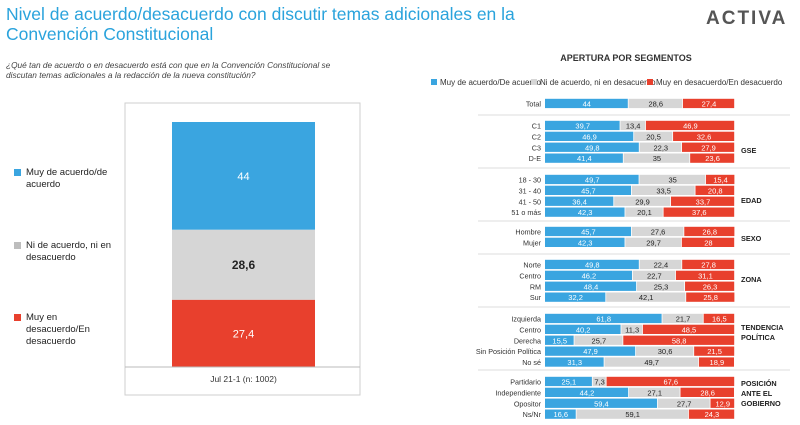 Image resolution: width=800 pixels, height=425 pixels. Describe the element at coordinates (575, 297) in the screenshot. I see `segment-value-label: 32,2` at that location.